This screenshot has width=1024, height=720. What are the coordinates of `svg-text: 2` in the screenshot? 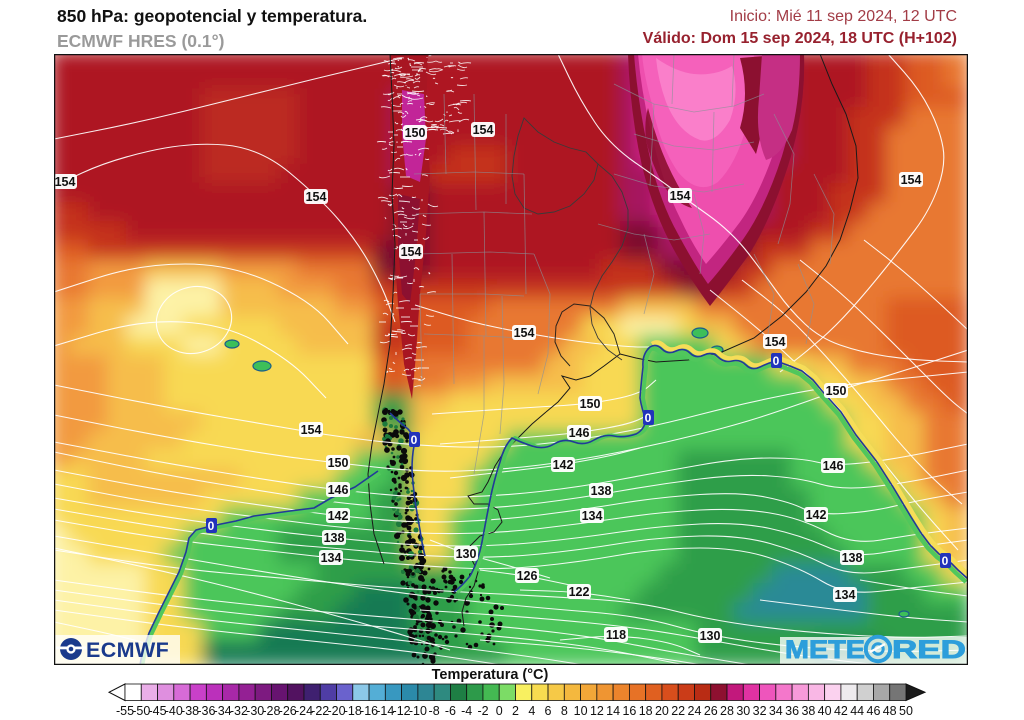 It's located at (515, 711).